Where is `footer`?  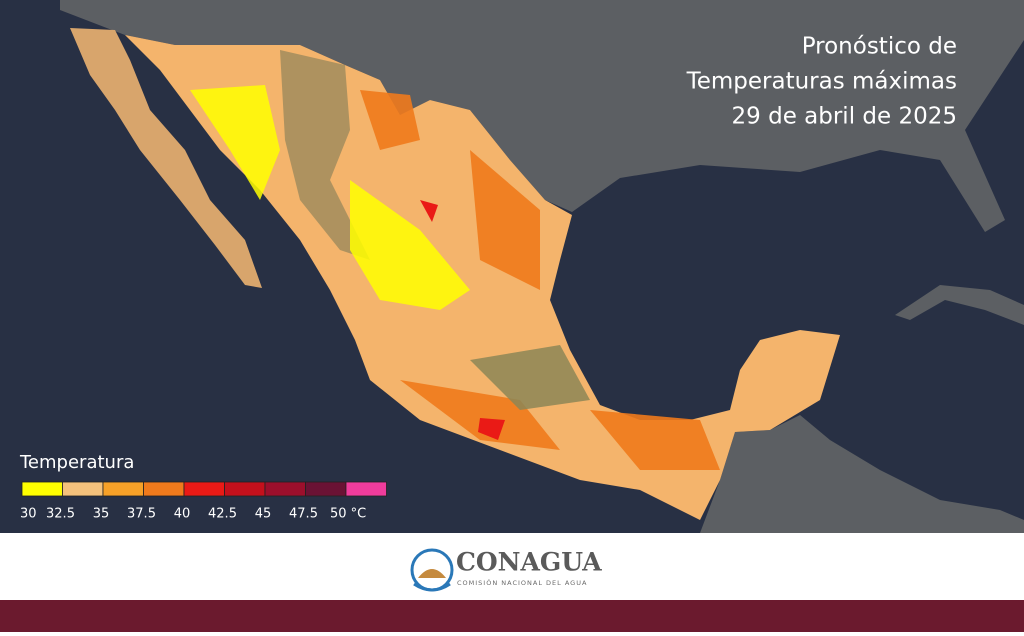 footer is located at coordinates (512, 566).